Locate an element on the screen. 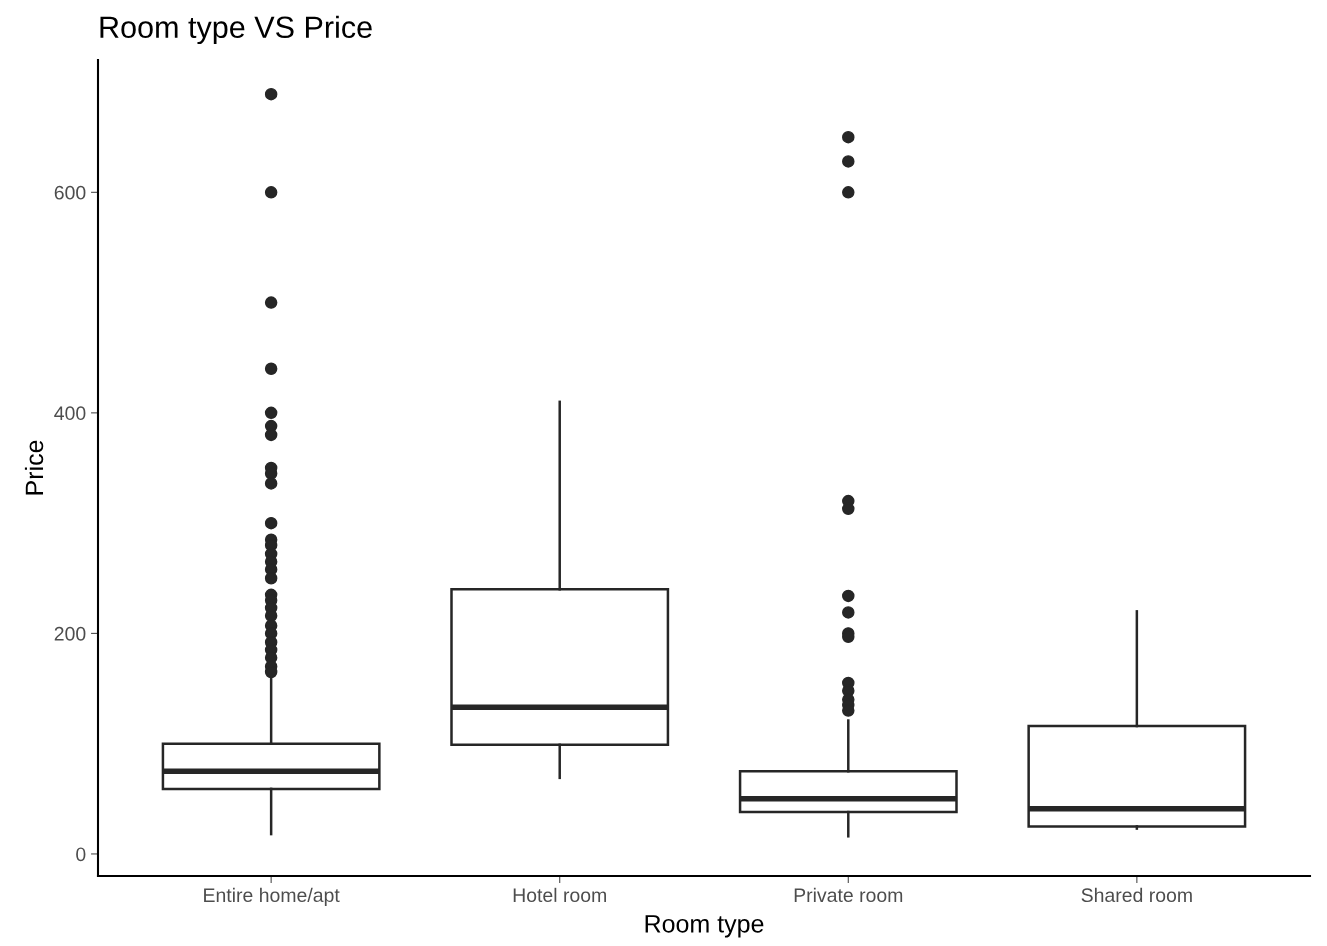  y-tick-label: 0 is located at coordinates (81, 854).